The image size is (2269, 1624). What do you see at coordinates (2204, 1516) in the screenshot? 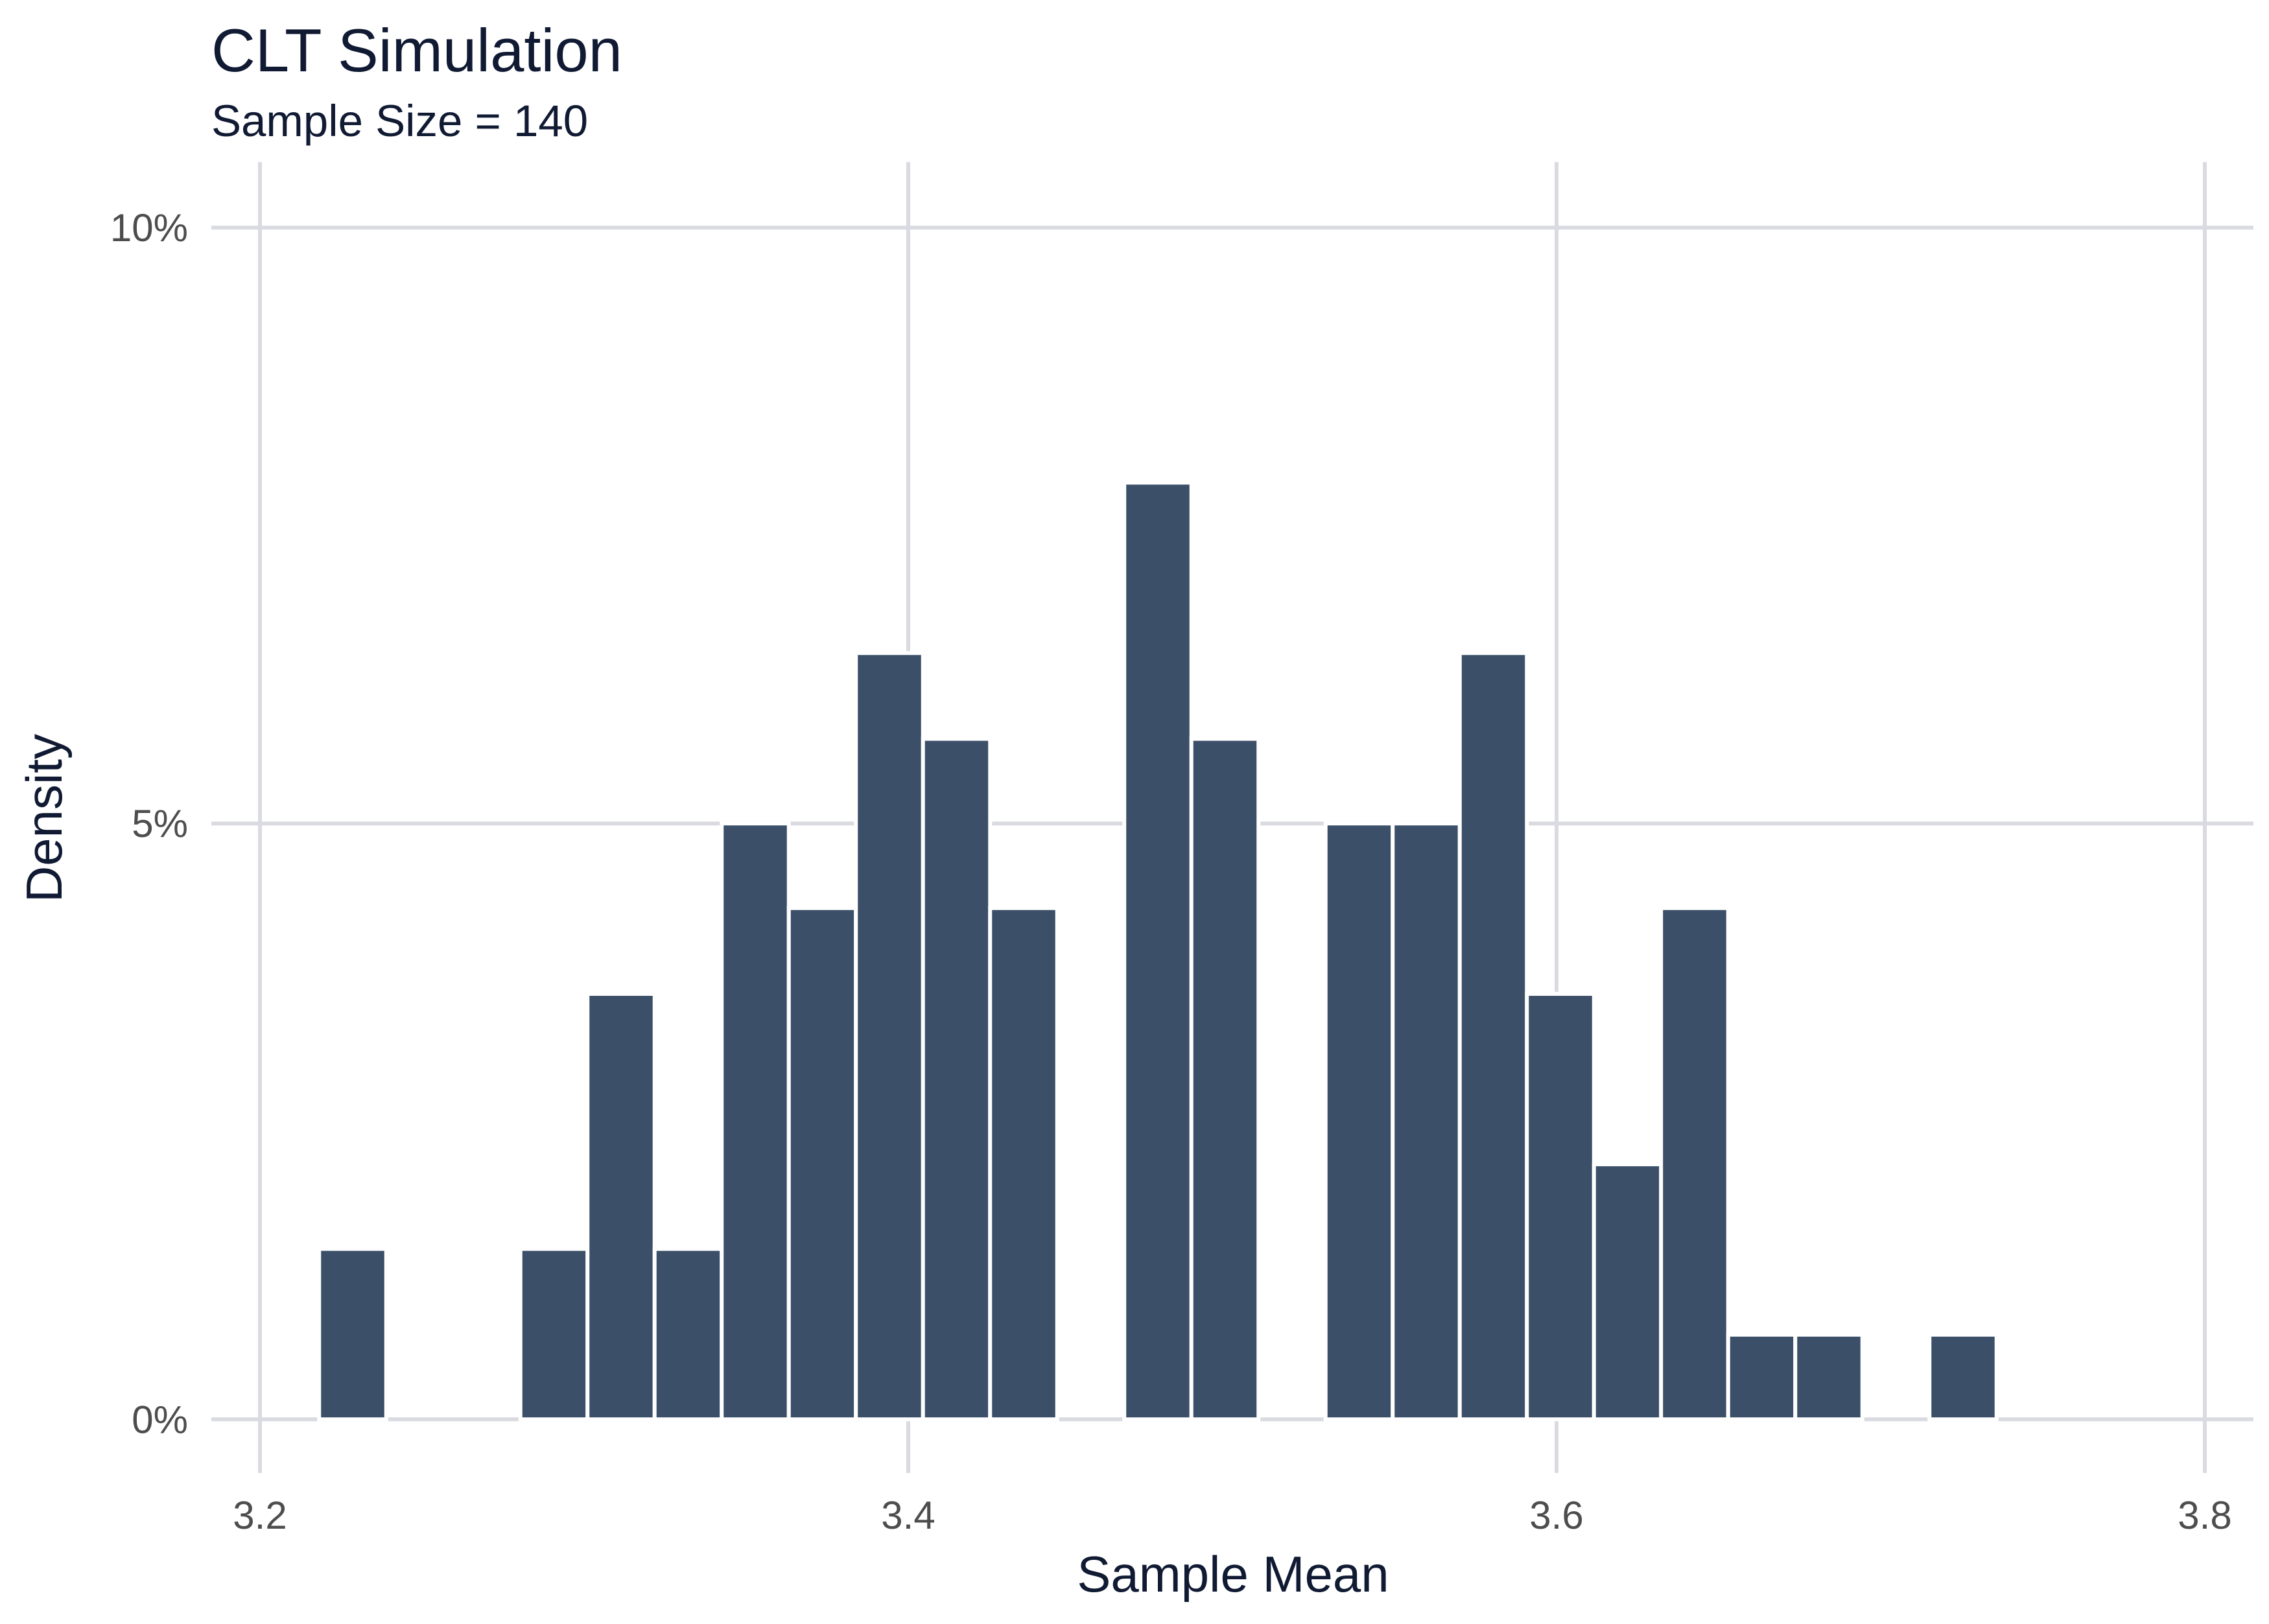
I see `x-tick-label: 3.8` at bounding box center [2204, 1516].